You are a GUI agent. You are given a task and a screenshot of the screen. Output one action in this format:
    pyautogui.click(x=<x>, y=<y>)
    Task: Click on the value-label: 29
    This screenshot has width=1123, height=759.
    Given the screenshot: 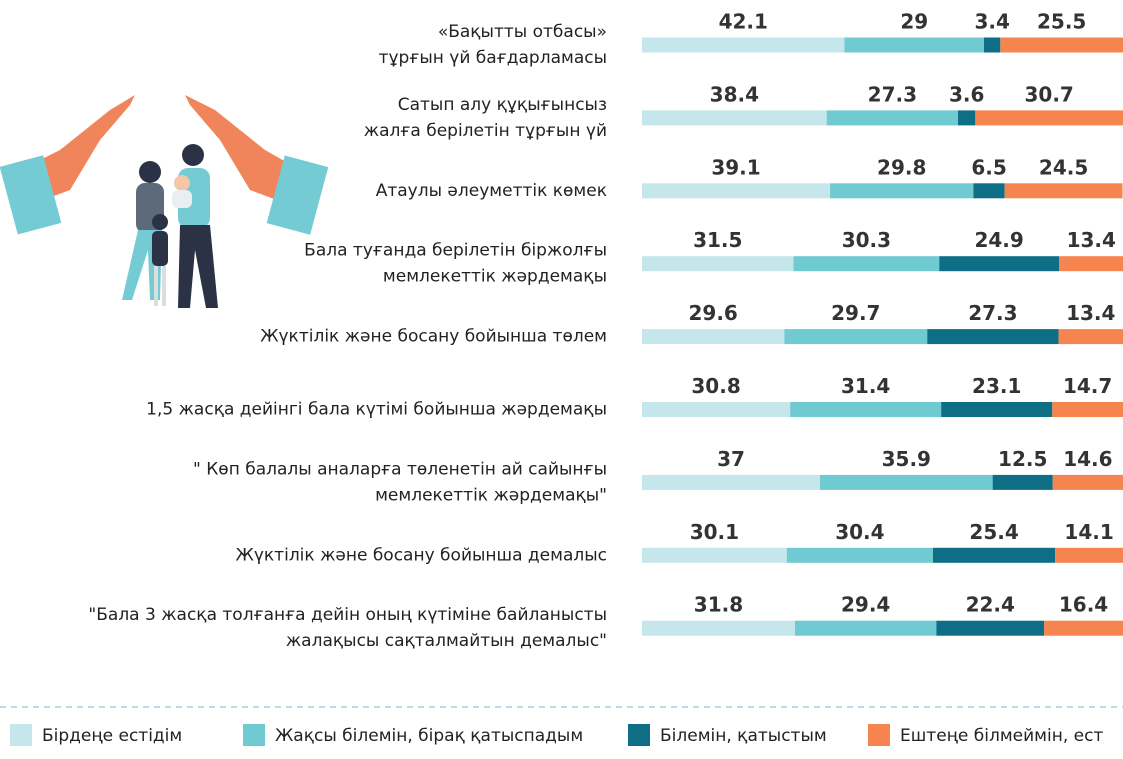 What is the action you would take?
    pyautogui.click(x=914, y=22)
    